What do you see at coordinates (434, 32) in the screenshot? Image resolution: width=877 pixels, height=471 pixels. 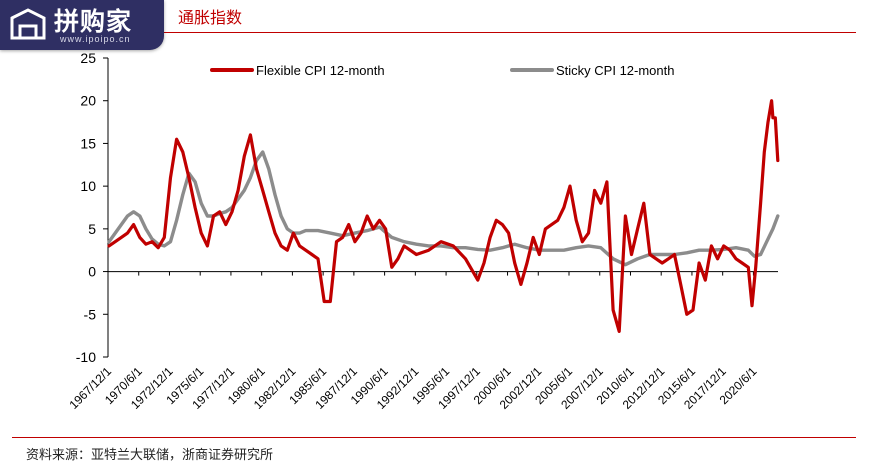 I see `title-divider` at bounding box center [434, 32].